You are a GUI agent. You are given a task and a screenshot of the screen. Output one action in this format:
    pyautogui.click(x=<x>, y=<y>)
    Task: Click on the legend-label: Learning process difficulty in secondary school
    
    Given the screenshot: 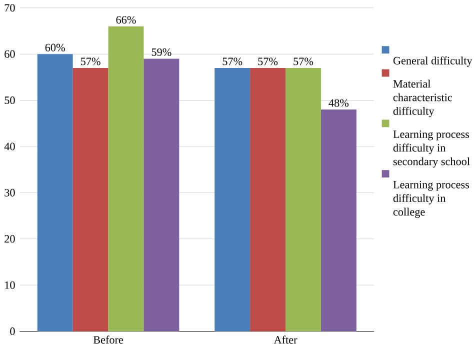 What is the action you would take?
    pyautogui.click(x=431, y=149)
    